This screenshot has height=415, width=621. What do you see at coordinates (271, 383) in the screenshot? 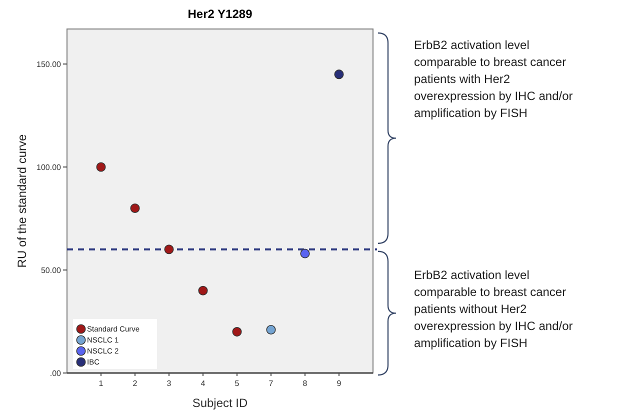
I see `x-tick-label: 7` at bounding box center [271, 383].